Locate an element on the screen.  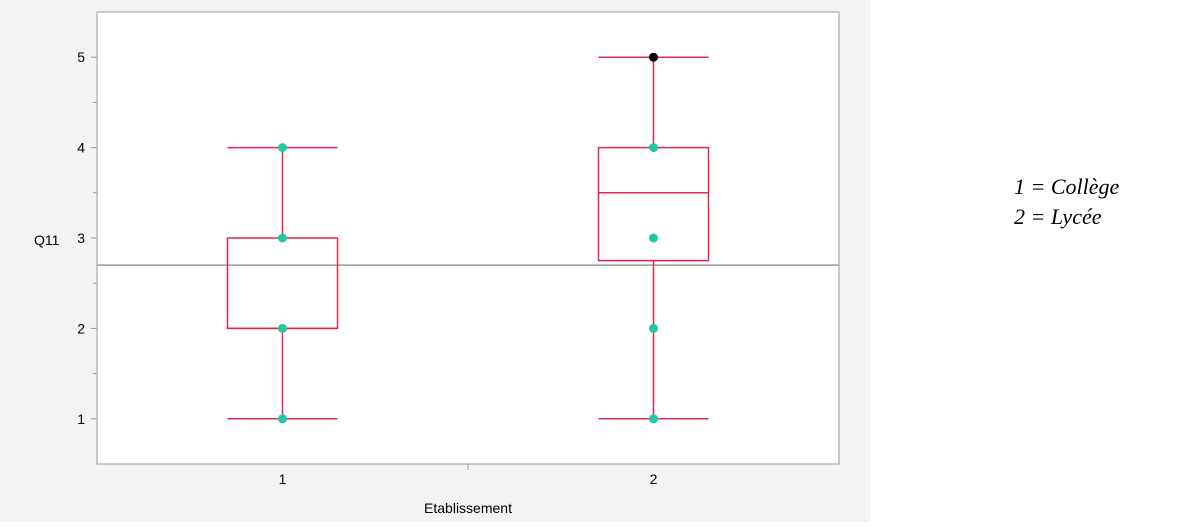
y-tick-label: 4 is located at coordinates (81, 148).